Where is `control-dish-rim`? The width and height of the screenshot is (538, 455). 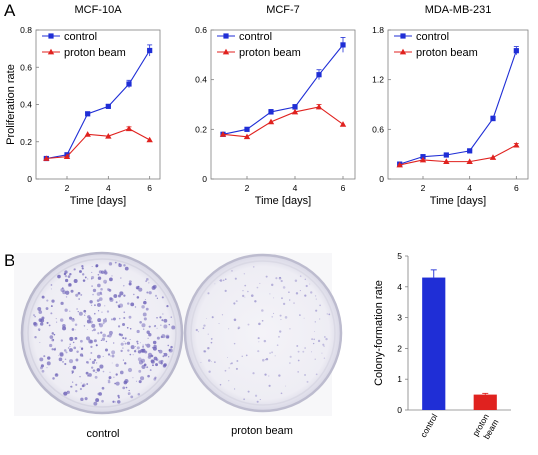 control-dish-rim is located at coordinates (102, 333).